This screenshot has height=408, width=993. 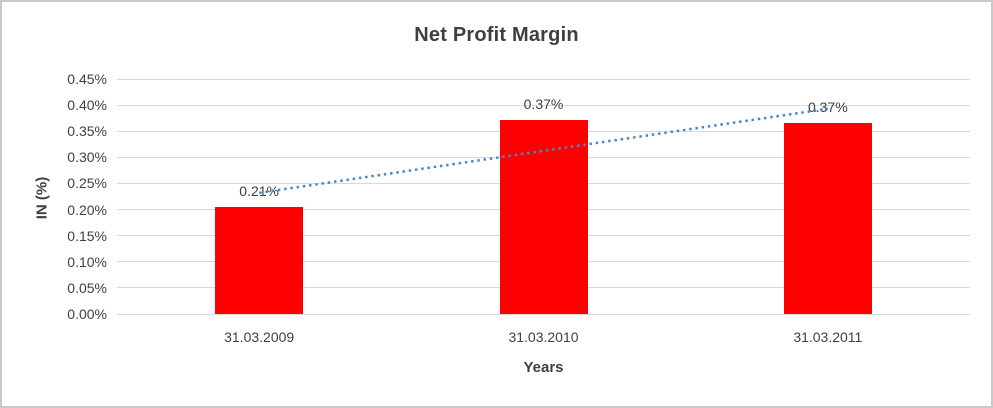 I want to click on y-tick-label: 0.45%, so click(x=87, y=79).